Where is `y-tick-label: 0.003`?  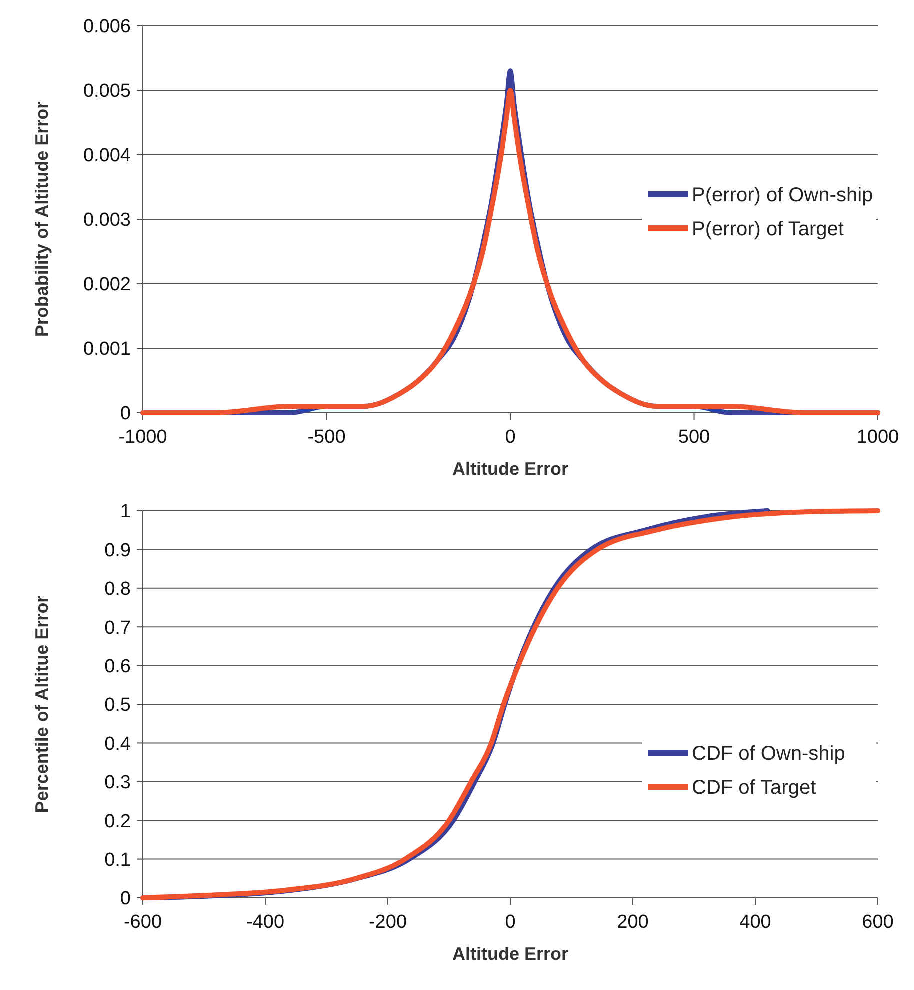 y-tick-label: 0.003 is located at coordinates (107, 221).